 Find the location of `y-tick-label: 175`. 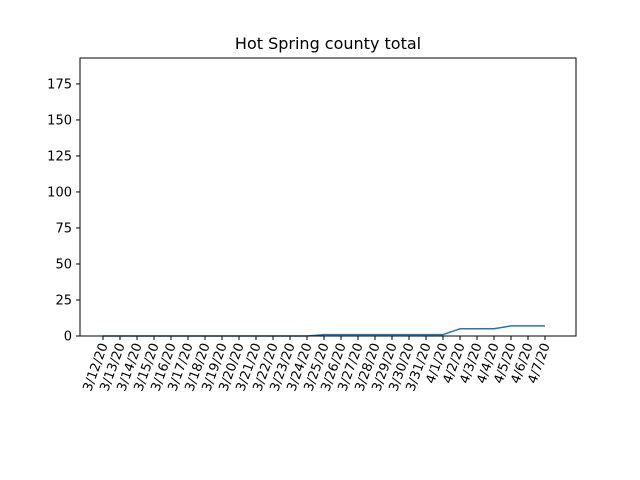

y-tick-label: 175 is located at coordinates (59, 84).